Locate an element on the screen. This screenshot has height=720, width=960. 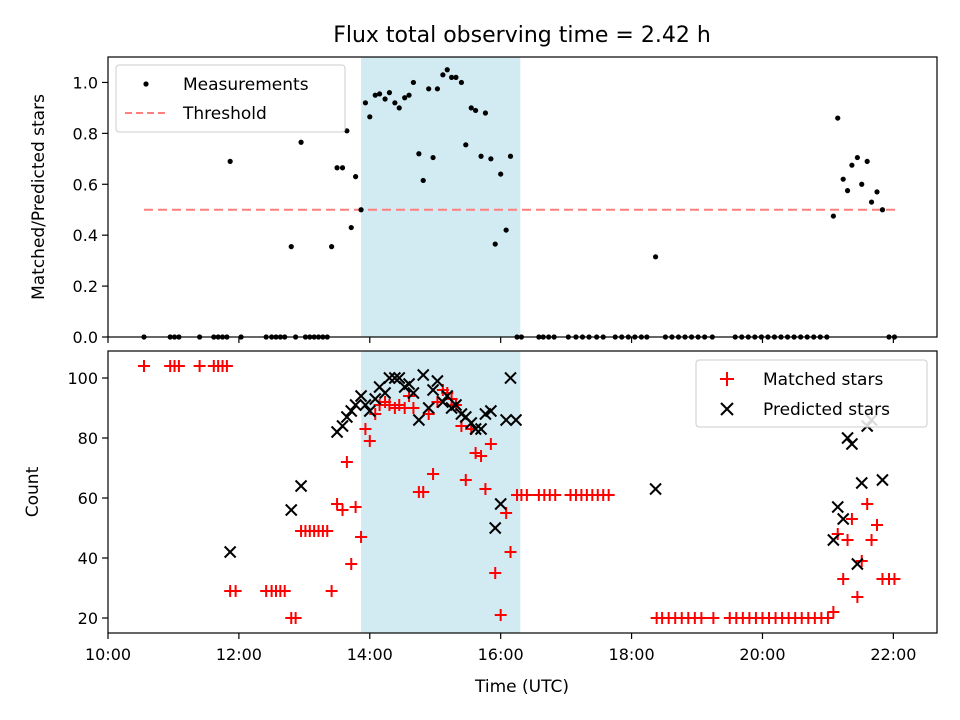
legend-matched-marker is located at coordinates (727, 379).